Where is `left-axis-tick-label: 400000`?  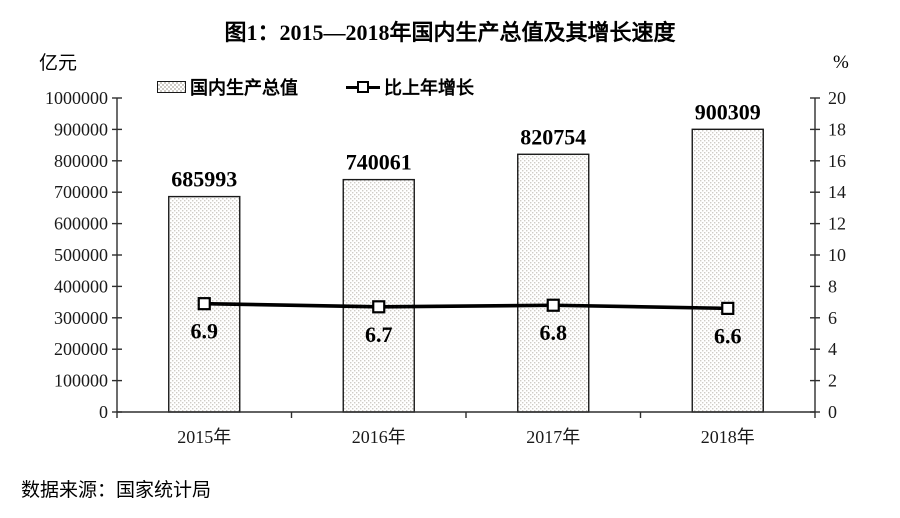
left-axis-tick-label: 400000 is located at coordinates (81, 286).